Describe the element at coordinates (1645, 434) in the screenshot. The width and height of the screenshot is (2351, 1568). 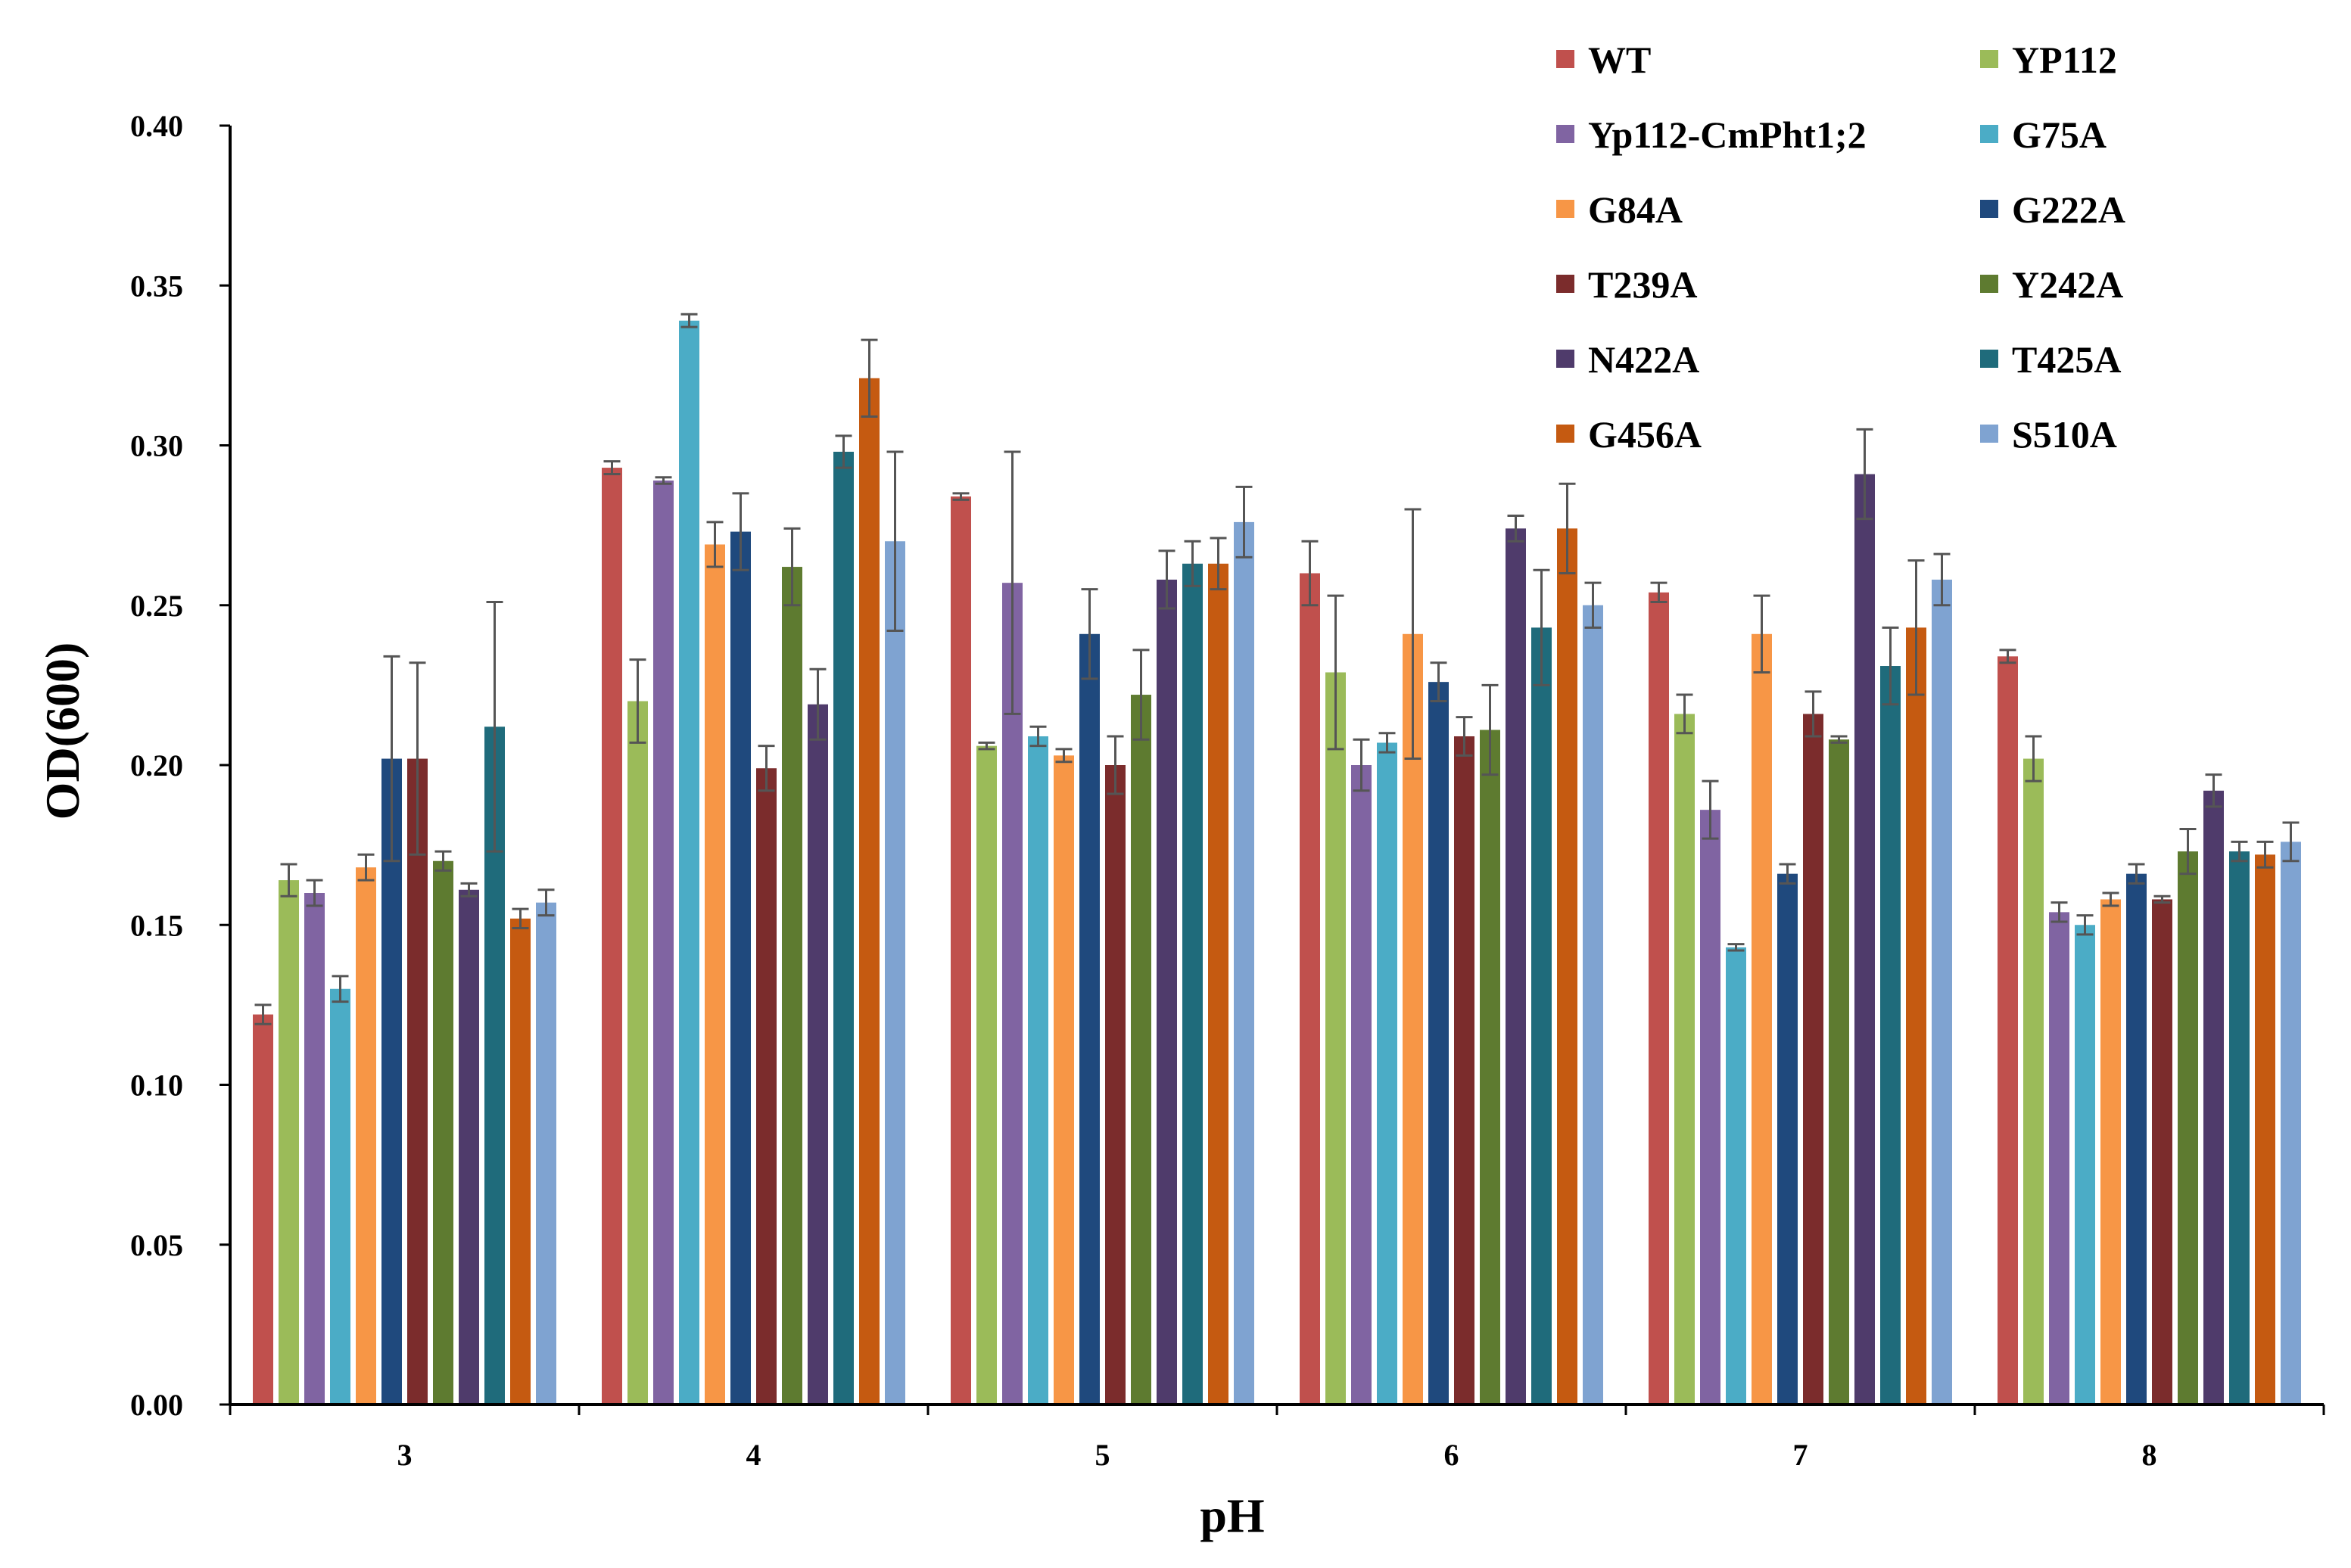
I see `legend-label: G456A` at that location.